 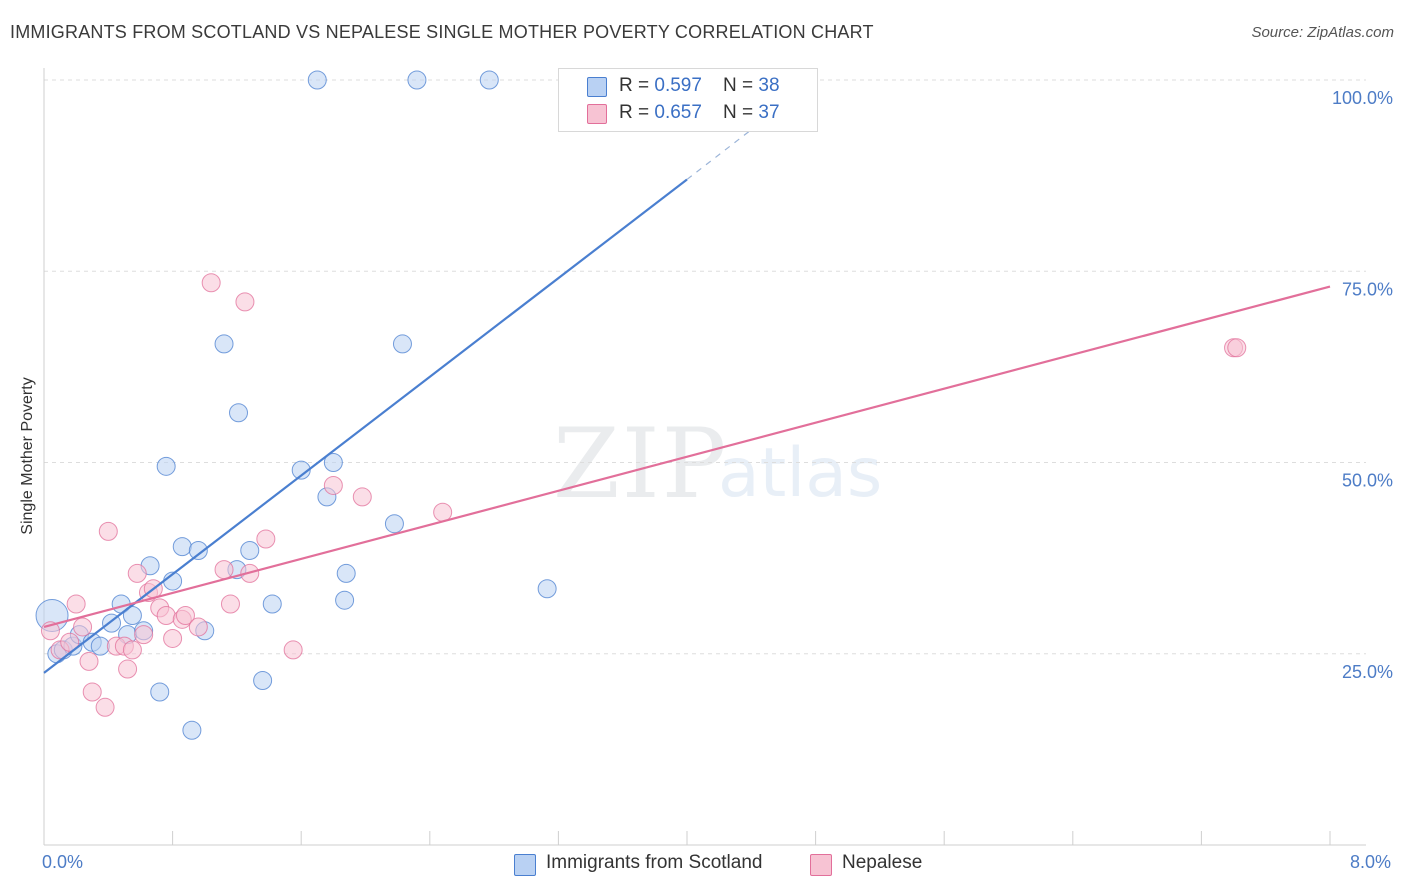 I want to click on legend-swatch-scotland, so click(x=525, y=865).